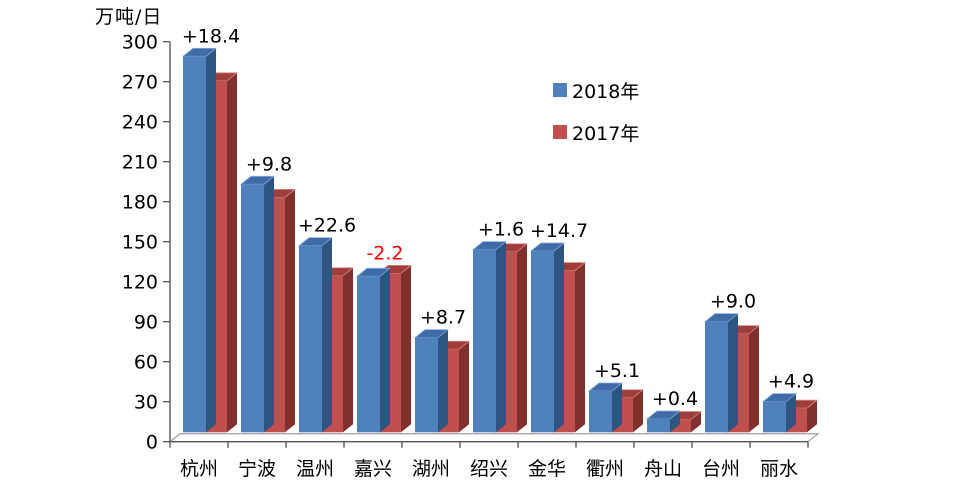  I want to click on x-label-c7: 衢州, so click(605, 469).